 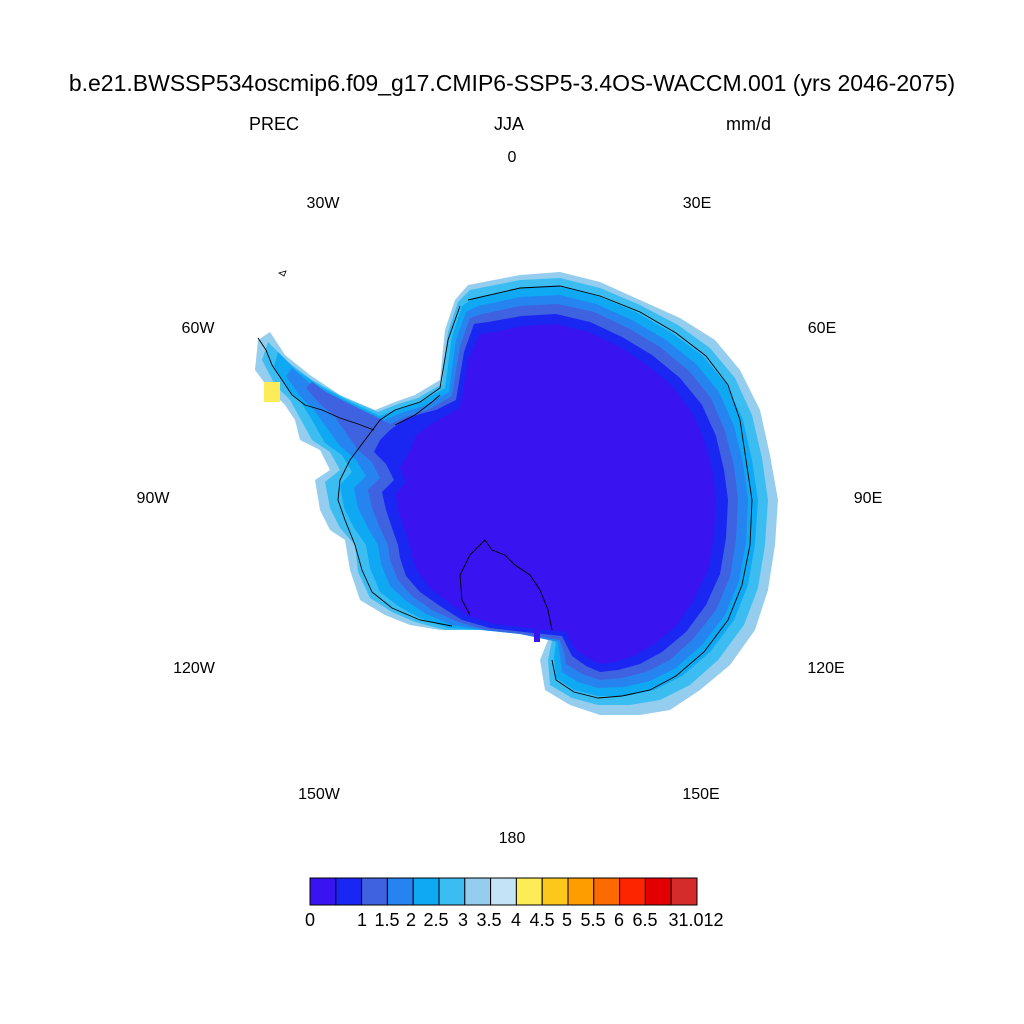 I want to click on longitude-label-120w: 120W, so click(x=194, y=668).